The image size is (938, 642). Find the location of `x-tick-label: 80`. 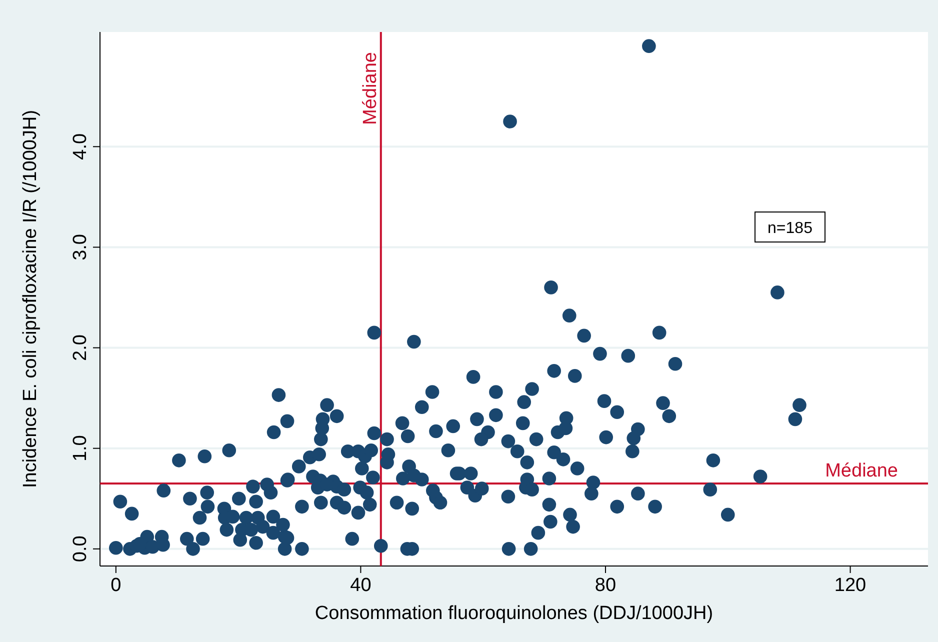

x-tick-label: 80 is located at coordinates (605, 585).